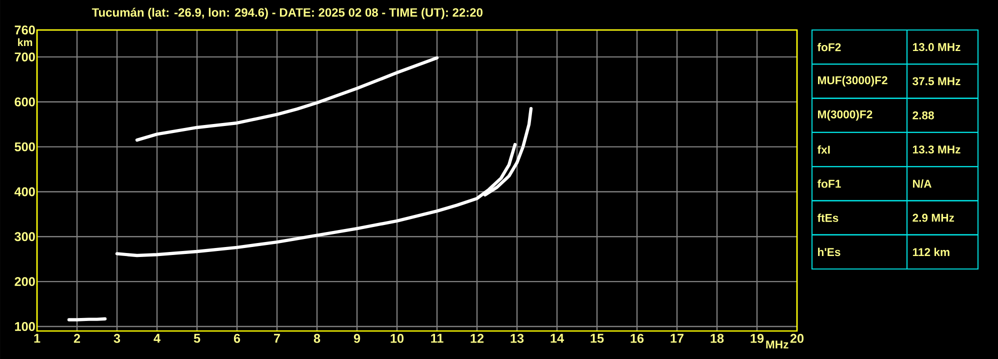 The image size is (998, 359). I want to click on x-tick-label: 14, so click(557, 338).